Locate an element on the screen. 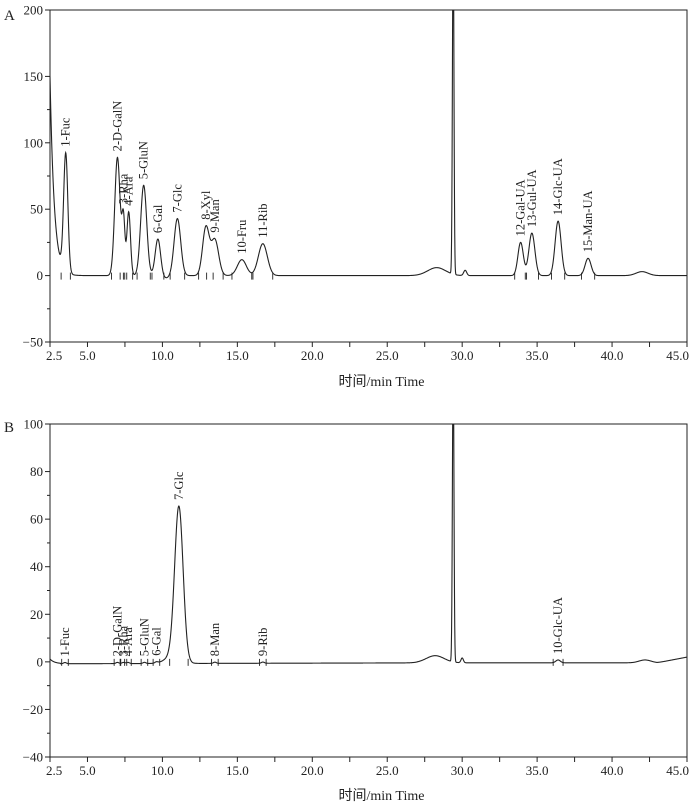  peak-label: 13-Gul-UA is located at coordinates (532, 198).